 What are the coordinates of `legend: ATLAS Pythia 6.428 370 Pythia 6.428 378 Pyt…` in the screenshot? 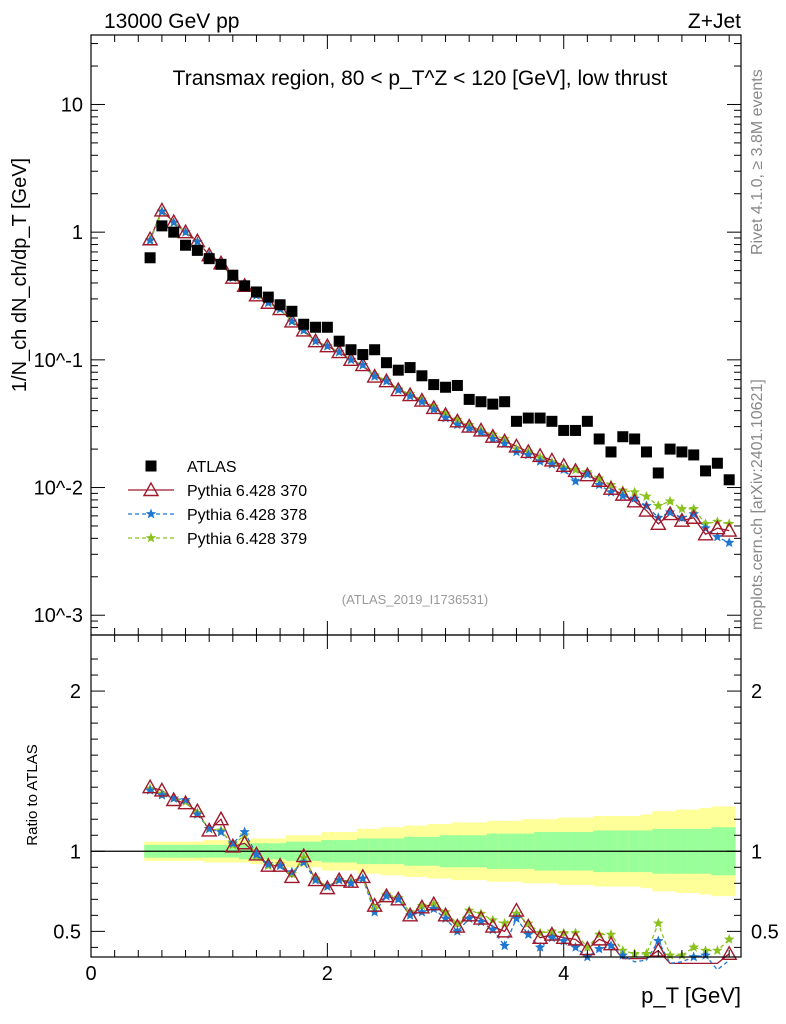 It's located at (217, 503).